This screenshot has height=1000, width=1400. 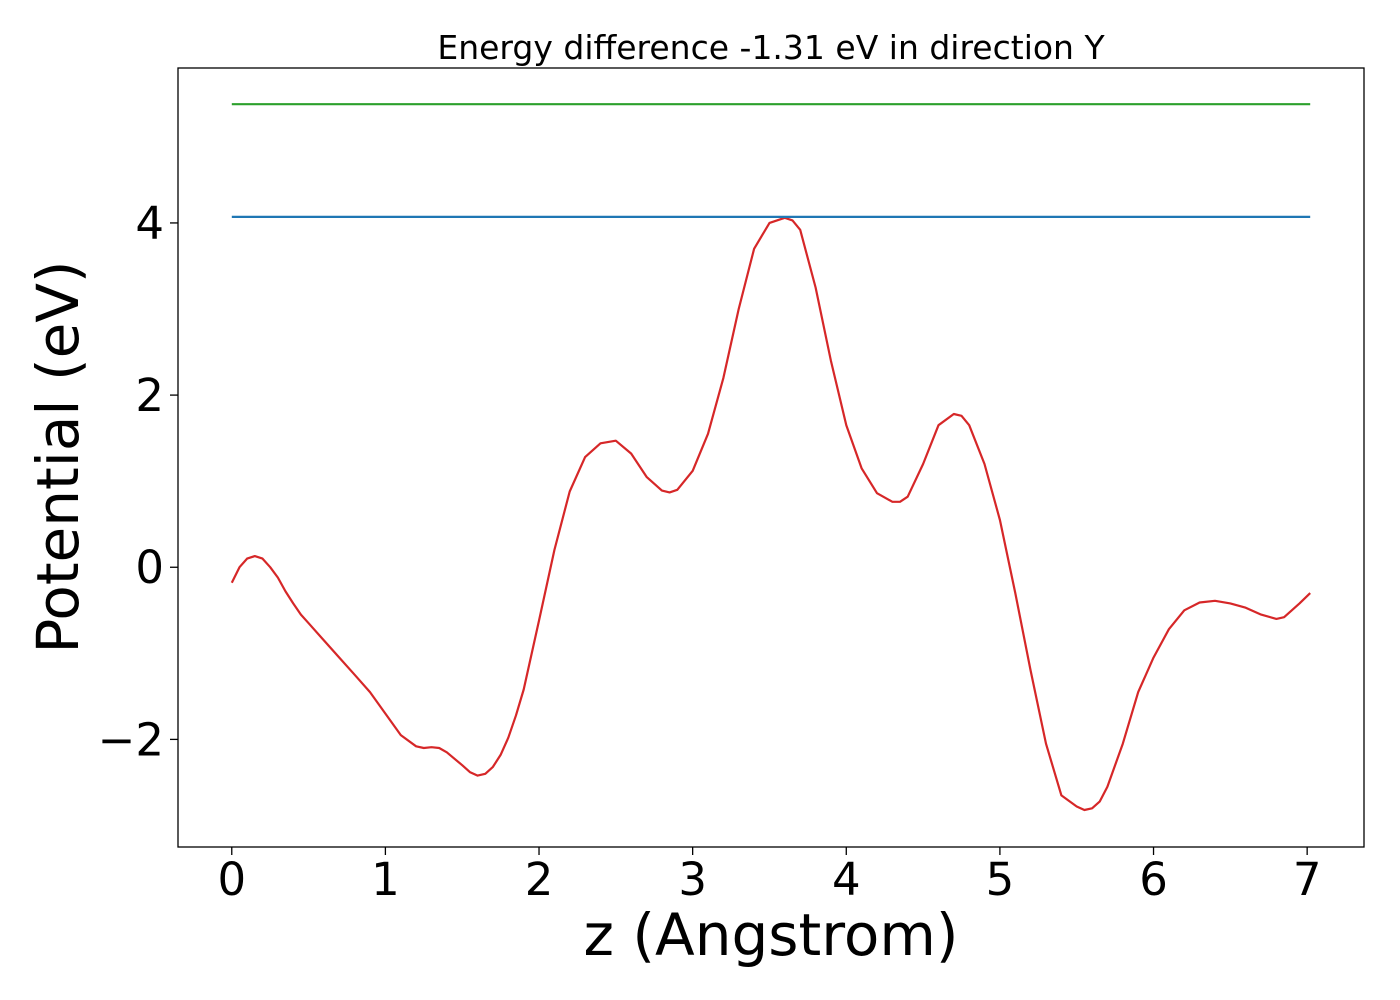 I want to click on y-tick-label: 0, so click(x=149, y=567).